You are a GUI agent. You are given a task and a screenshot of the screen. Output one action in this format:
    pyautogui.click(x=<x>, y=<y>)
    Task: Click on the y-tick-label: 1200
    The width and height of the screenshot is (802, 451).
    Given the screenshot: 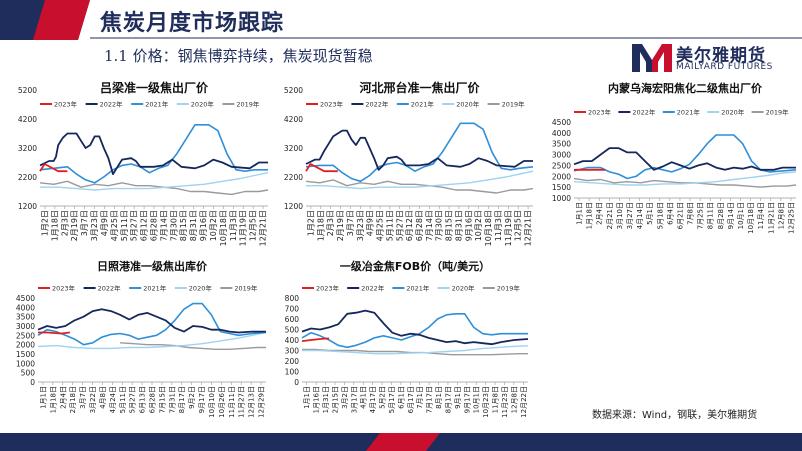 What is the action you would take?
    pyautogui.click(x=27, y=206)
    